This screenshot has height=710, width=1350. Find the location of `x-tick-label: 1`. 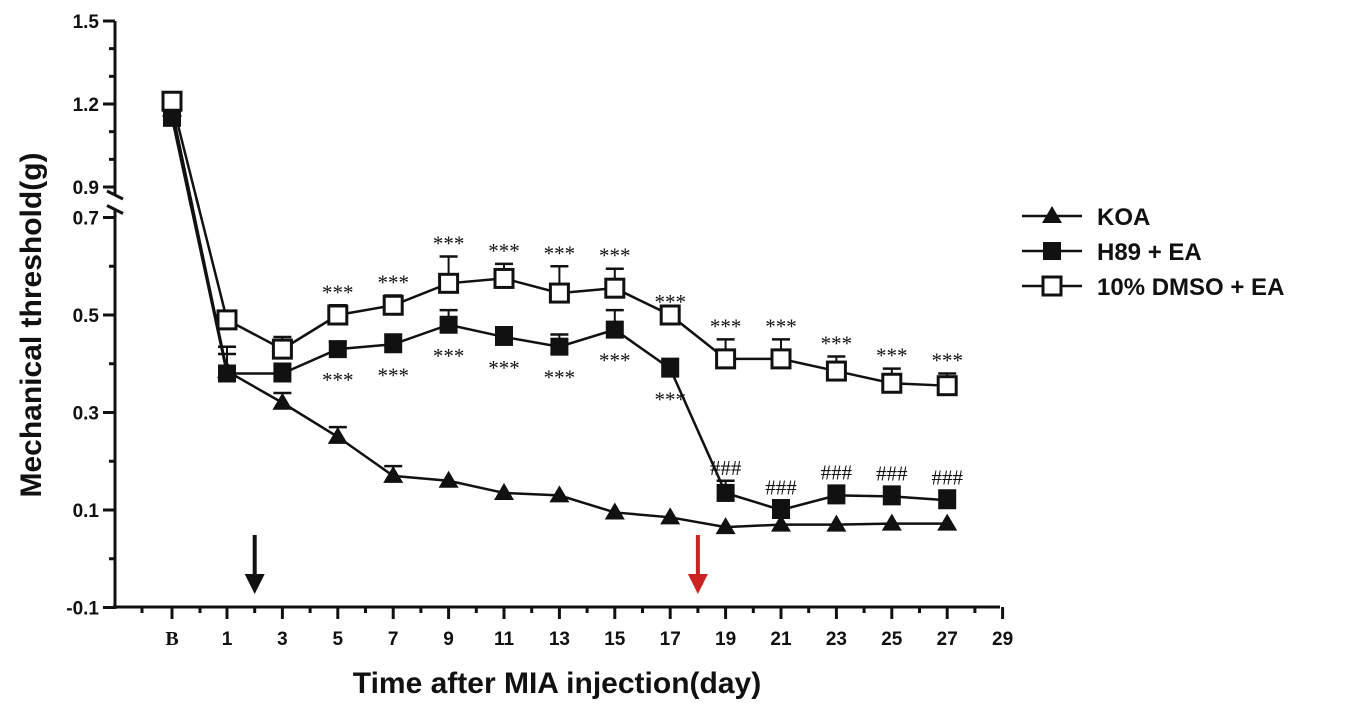

x-tick-label: 1 is located at coordinates (227, 639).